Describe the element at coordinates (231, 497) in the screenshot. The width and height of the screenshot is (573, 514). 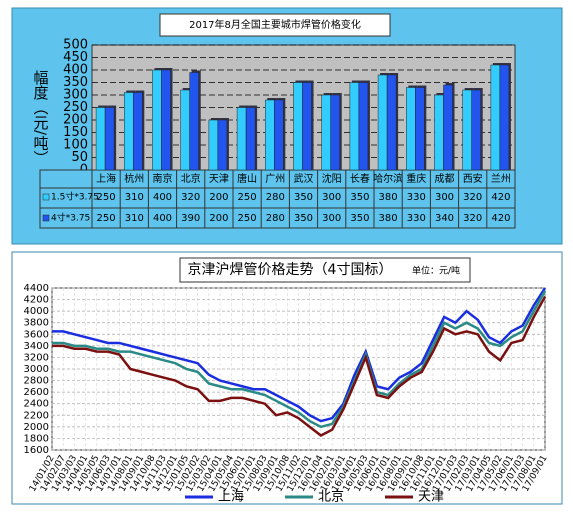
I see `legend-label: 上海` at that location.